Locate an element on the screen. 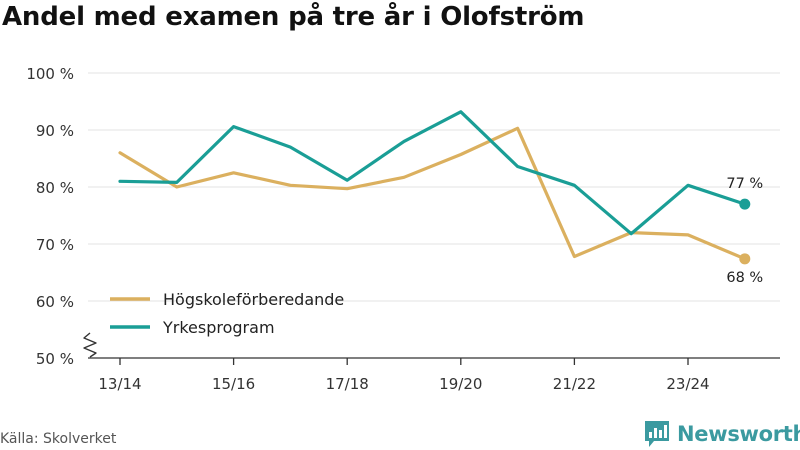  axis-break-icon is located at coordinates (90, 345).